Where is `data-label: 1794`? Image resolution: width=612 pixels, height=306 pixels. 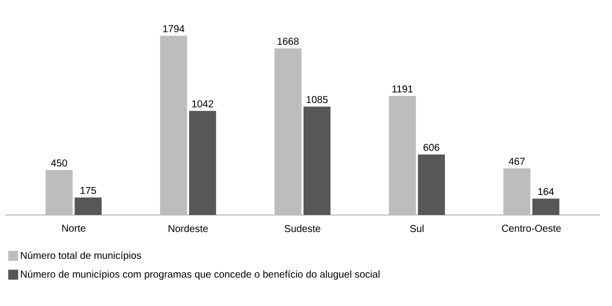
data-label: 1794 is located at coordinates (173, 28).